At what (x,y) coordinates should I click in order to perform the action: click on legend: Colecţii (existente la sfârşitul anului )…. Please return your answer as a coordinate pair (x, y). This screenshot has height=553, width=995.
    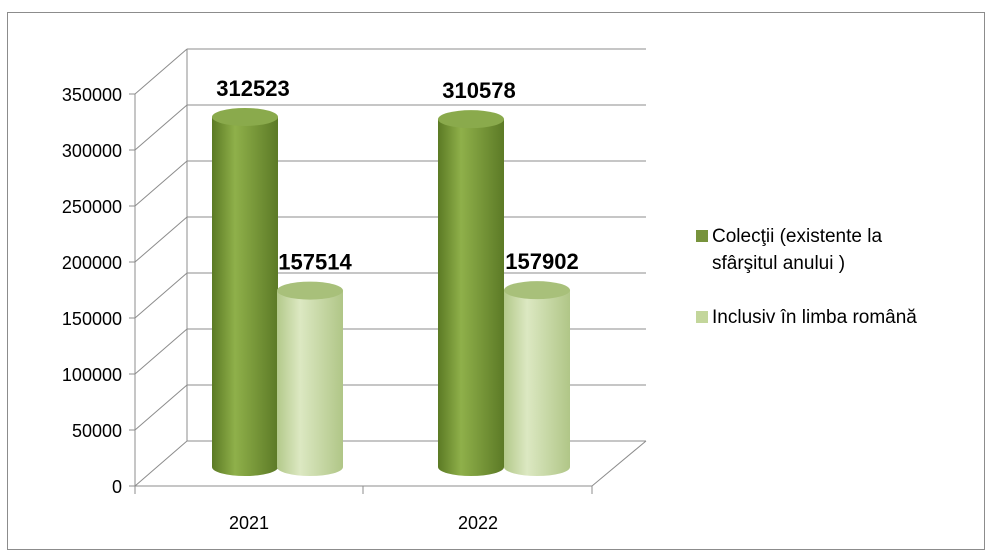
    Looking at the image, I should click on (806, 277).